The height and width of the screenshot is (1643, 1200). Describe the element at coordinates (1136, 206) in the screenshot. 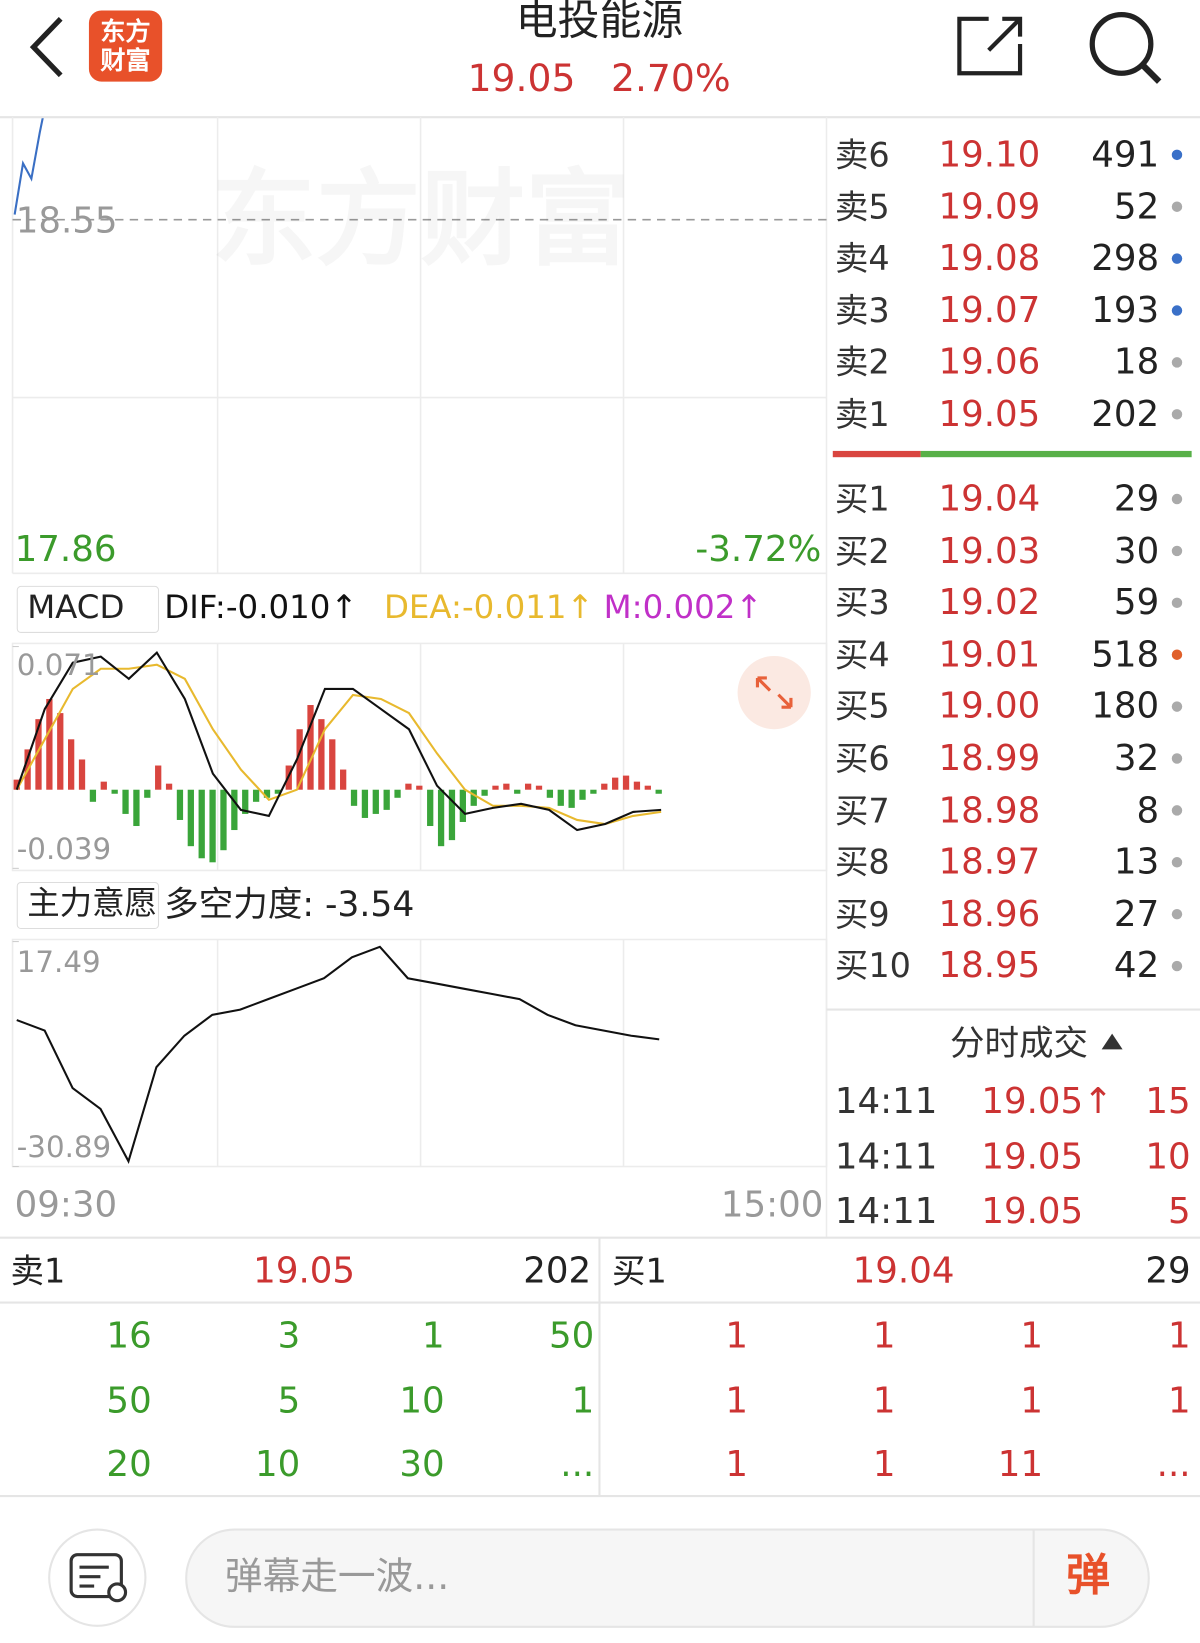

I see `level-volume: 52` at that location.